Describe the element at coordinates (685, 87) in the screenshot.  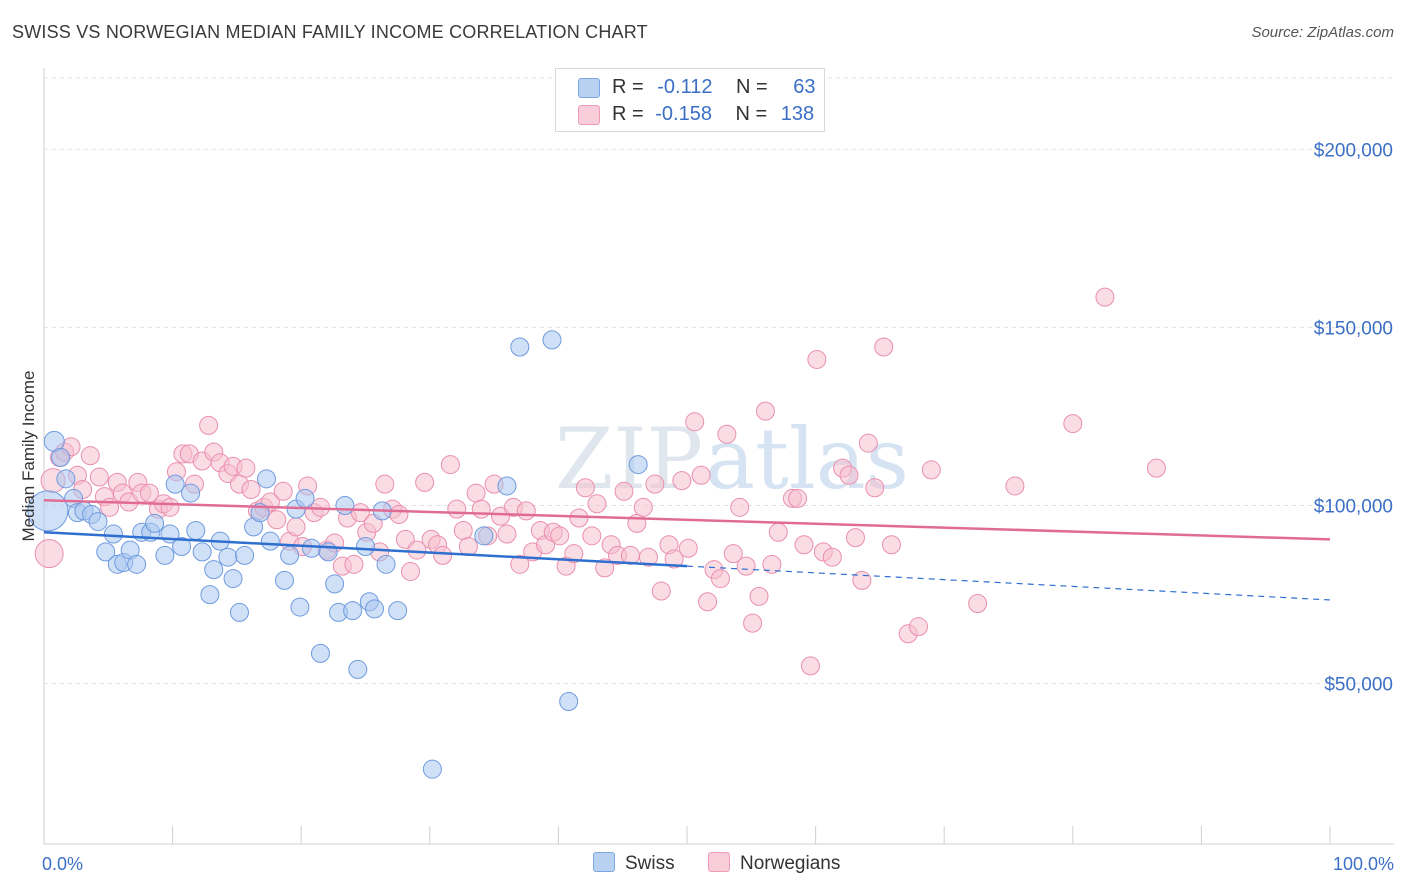
I see `swiss-r-value: -0.112` at that location.